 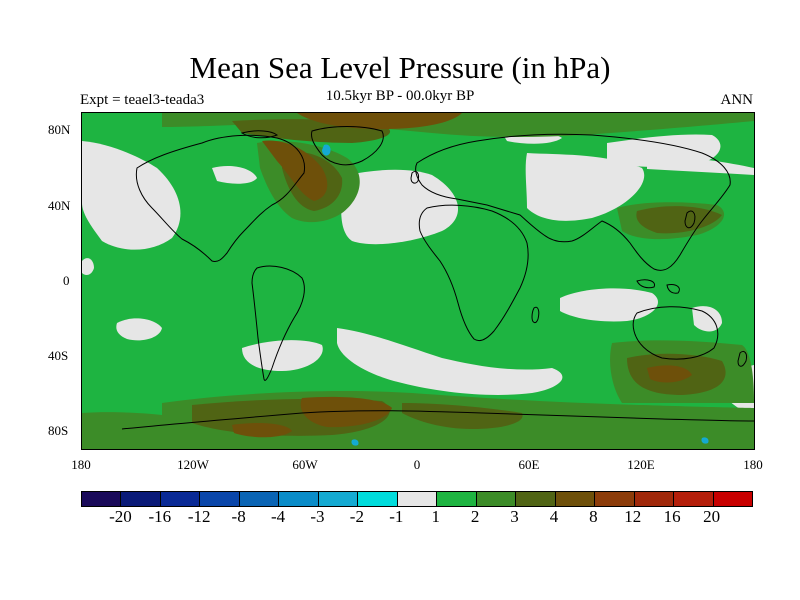 I want to click on colorbar-label: -20, so click(x=120, y=516).